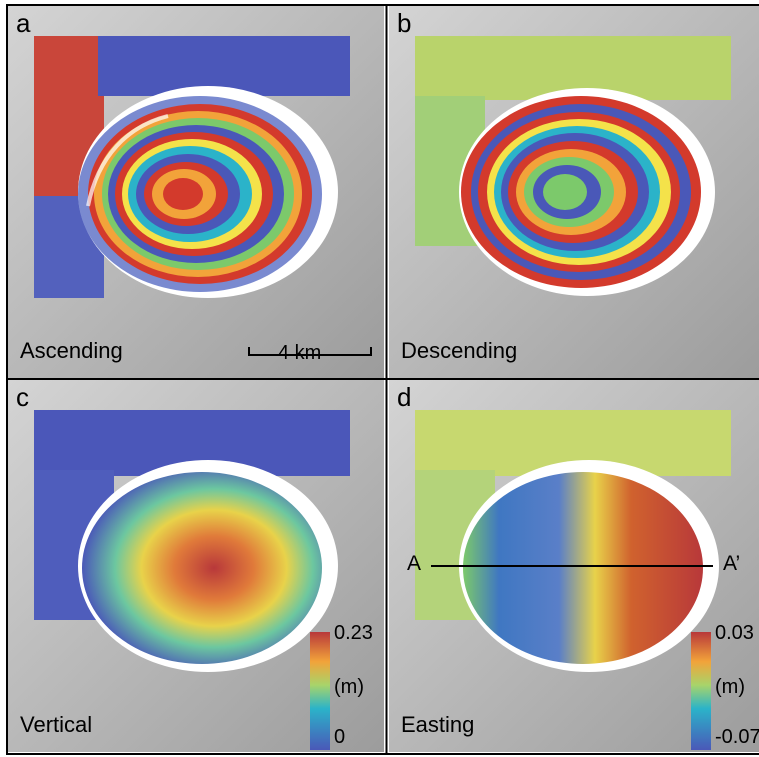 The image size is (759, 757). Describe the element at coordinates (320, 691) in the screenshot. I see `colorbar-vertical` at that location.